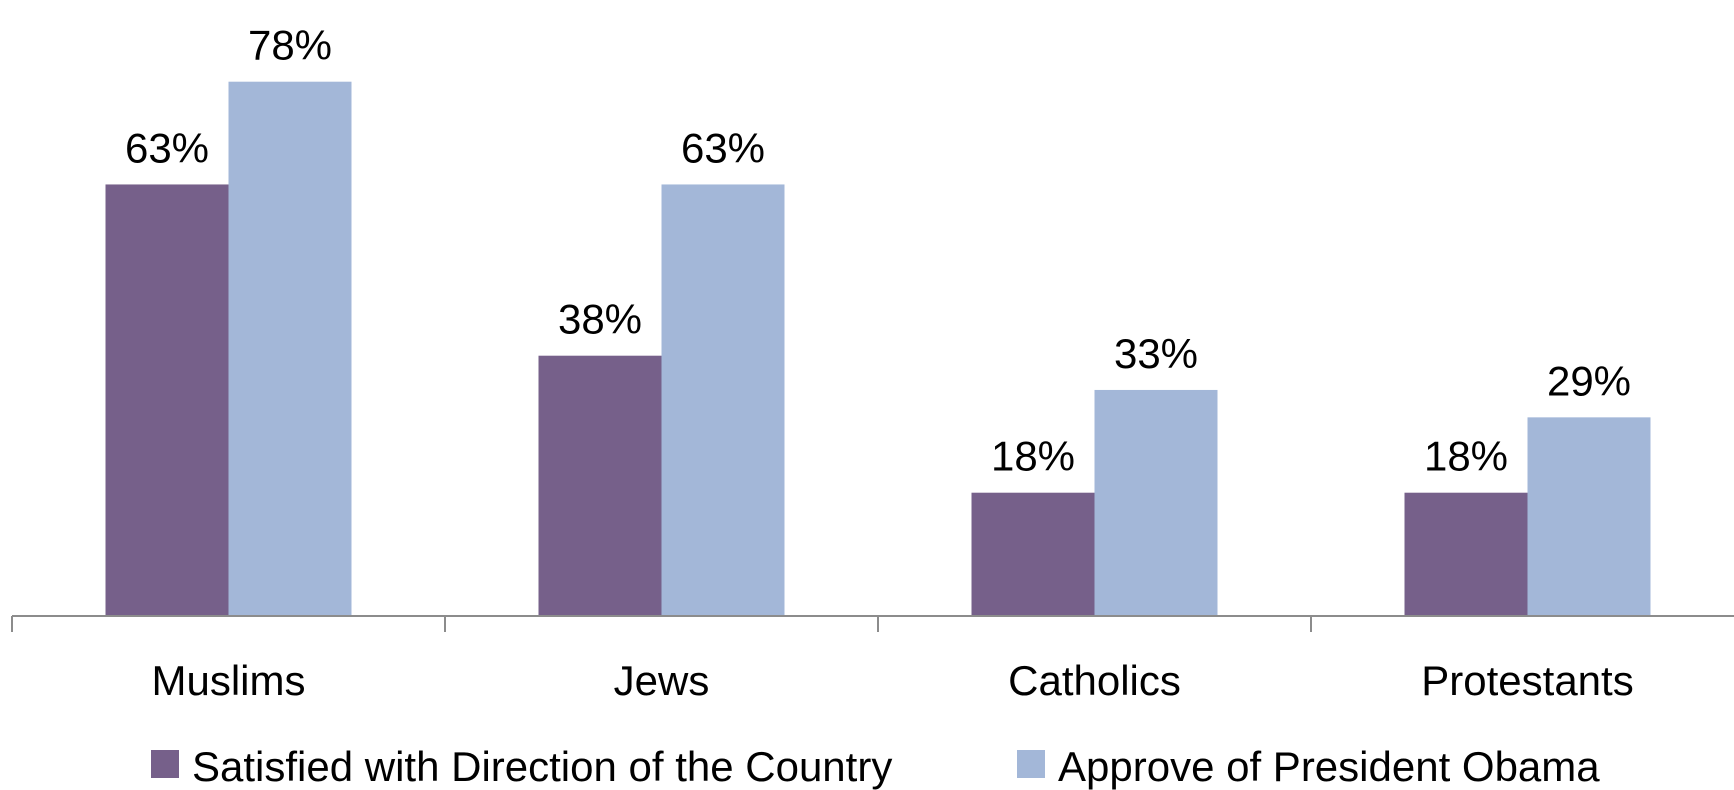 The image size is (1734, 790). I want to click on data-label-protestants-series-1: 18%, so click(1466, 456).